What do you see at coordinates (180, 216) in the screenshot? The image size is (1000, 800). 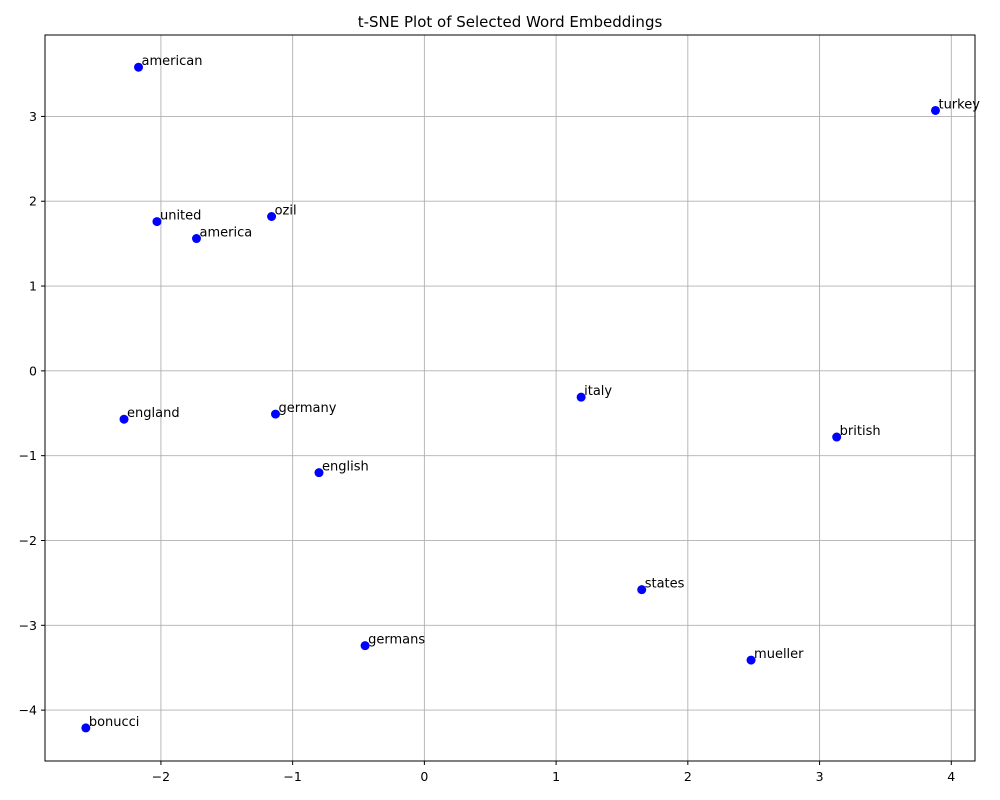 I see `point-label-united: united` at bounding box center [180, 216].